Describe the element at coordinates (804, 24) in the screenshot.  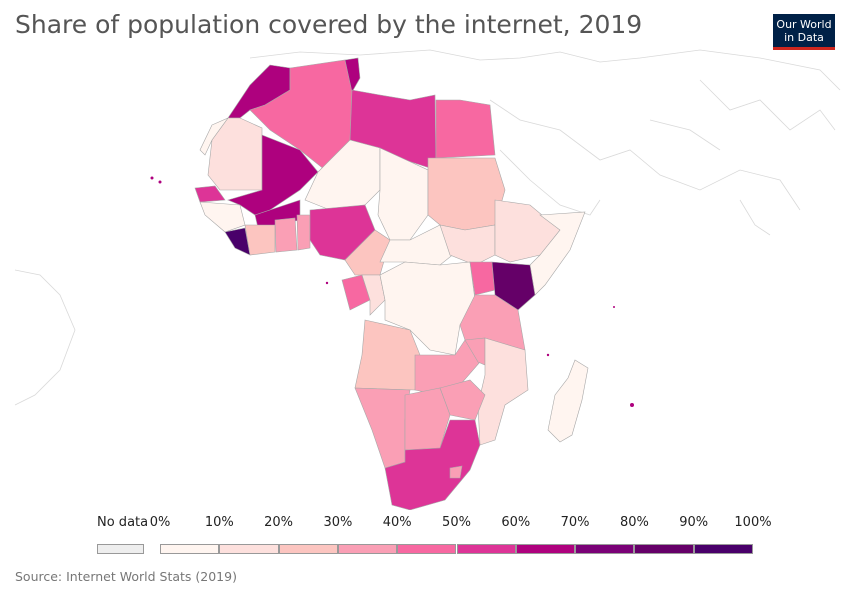
I see `logo-line-1: Our World` at that location.